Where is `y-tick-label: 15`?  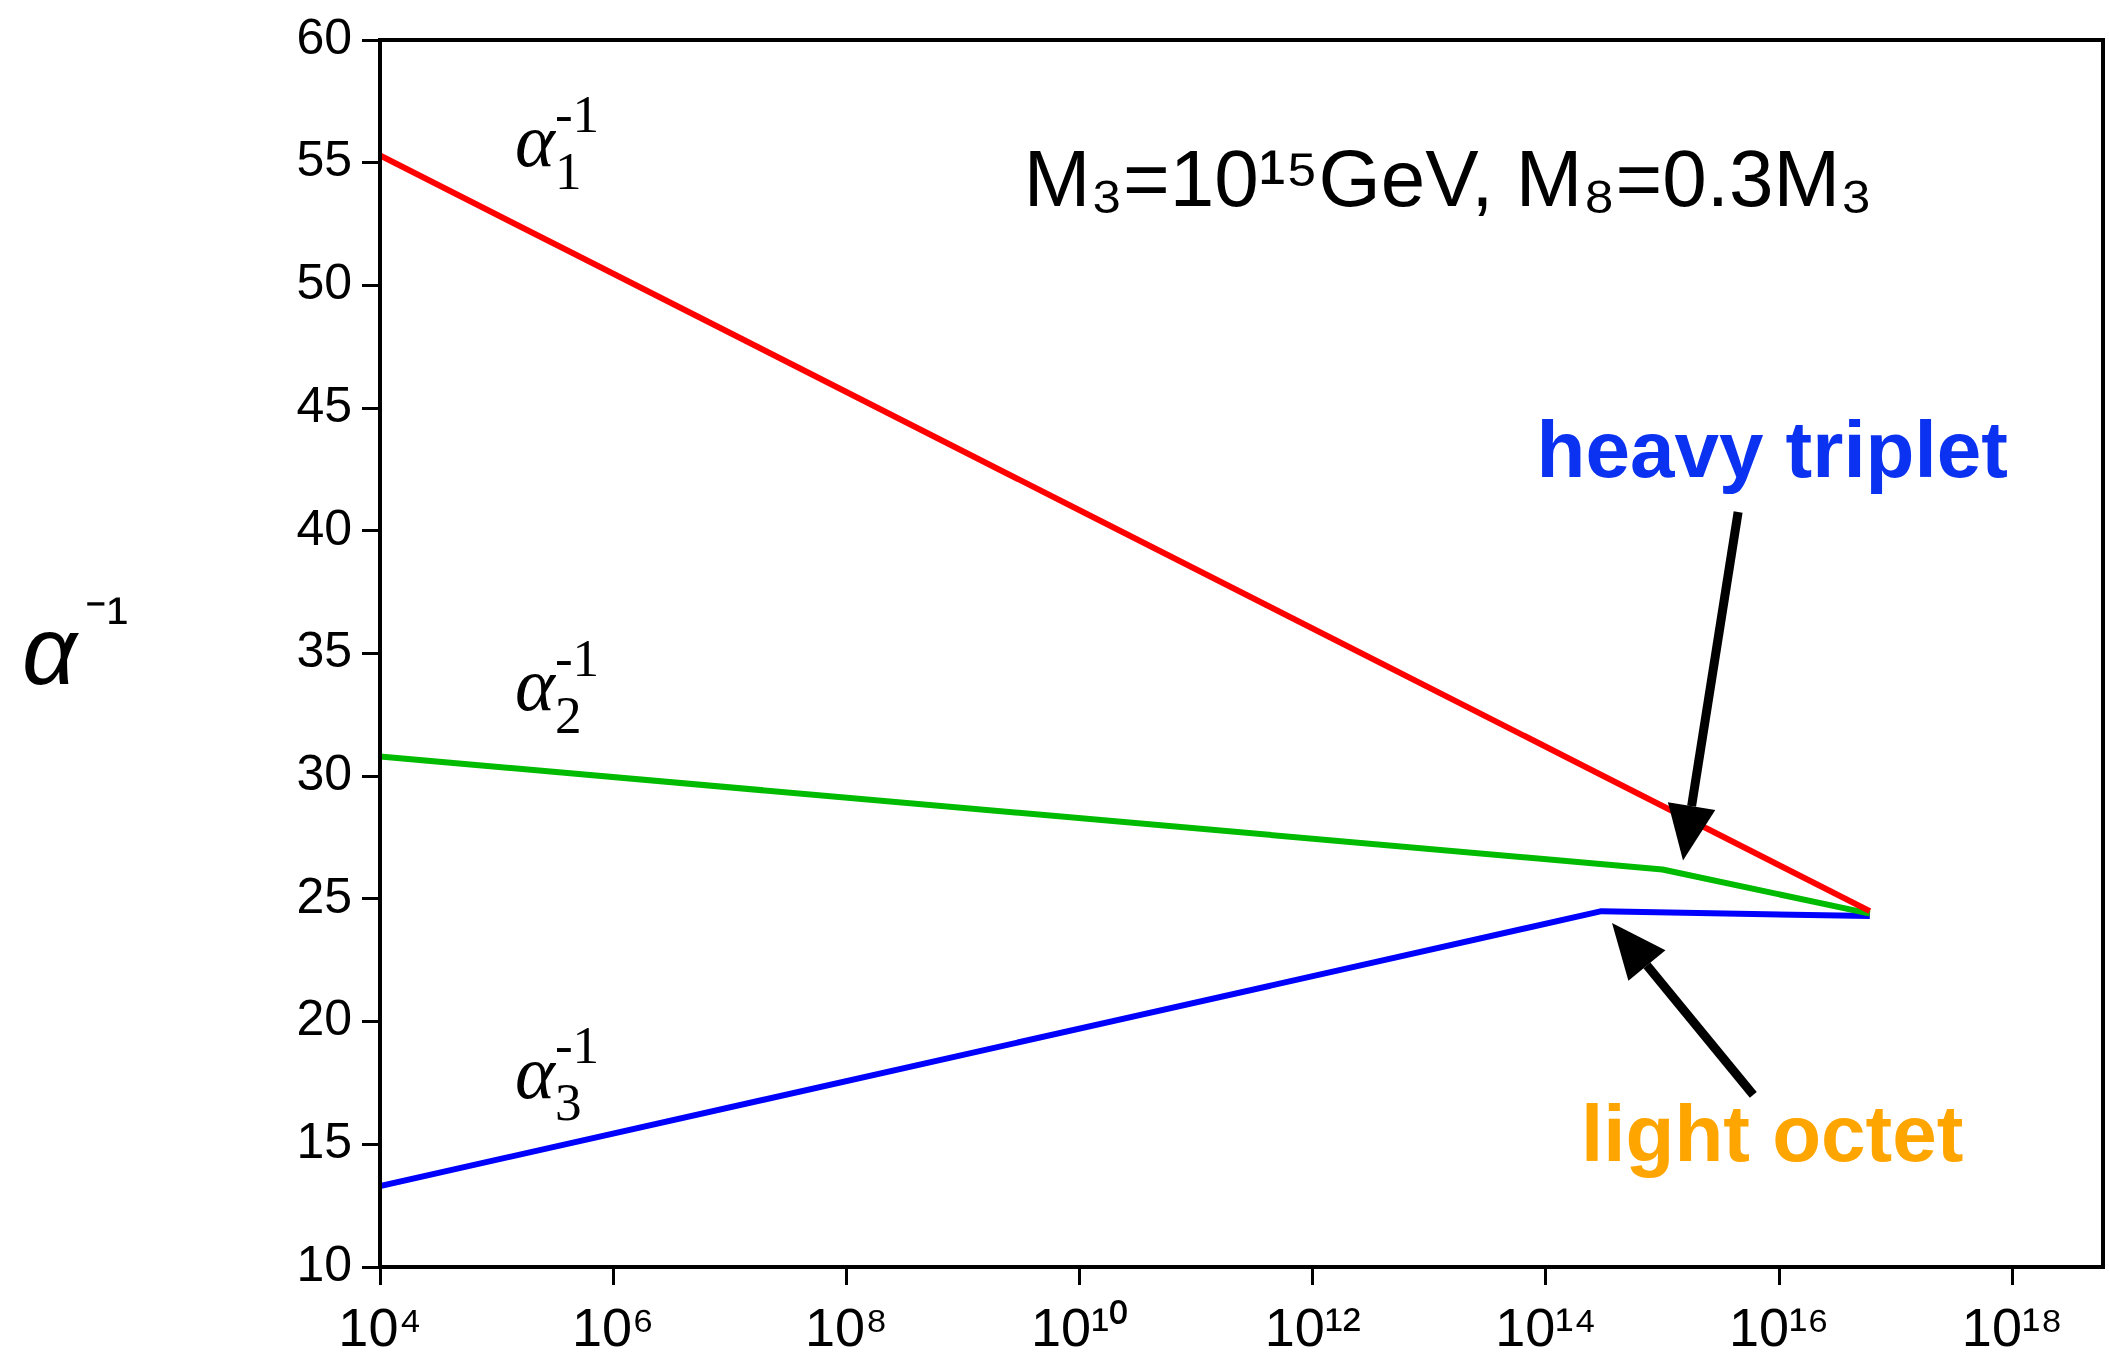 y-tick-label: 15 is located at coordinates (324, 1141).